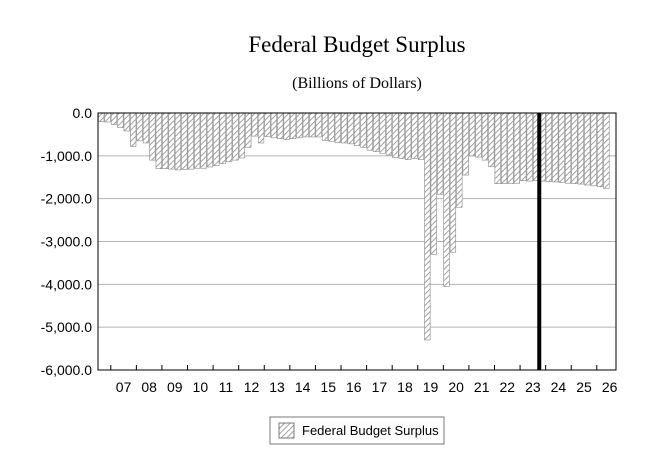  Describe the element at coordinates (124, 387) in the screenshot. I see `x-tick-label: 07` at that location.